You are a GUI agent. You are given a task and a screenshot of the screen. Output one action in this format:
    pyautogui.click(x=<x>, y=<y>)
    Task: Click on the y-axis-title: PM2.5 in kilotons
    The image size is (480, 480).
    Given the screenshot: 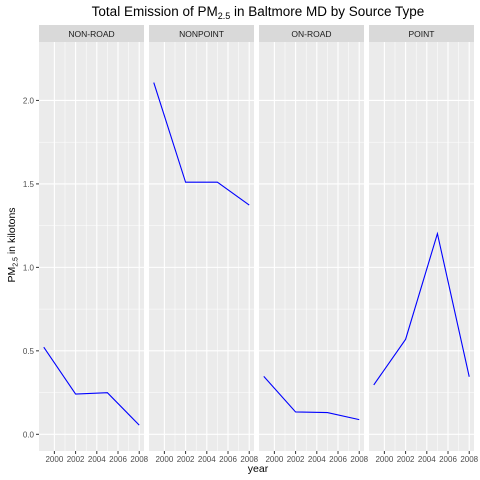 What is the action you would take?
    pyautogui.click(x=13, y=244)
    